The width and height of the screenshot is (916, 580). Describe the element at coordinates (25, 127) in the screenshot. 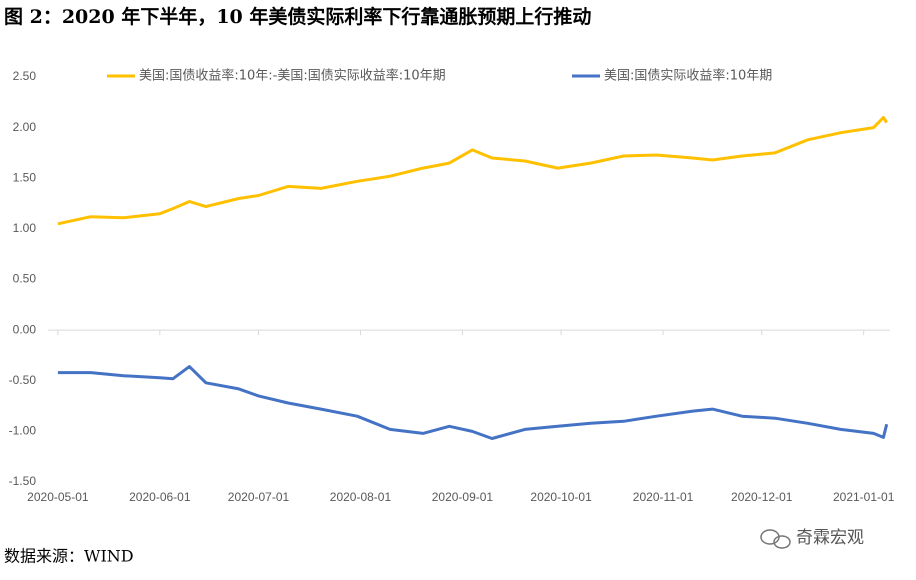

I see `y-tick-label: 2.00` at that location.